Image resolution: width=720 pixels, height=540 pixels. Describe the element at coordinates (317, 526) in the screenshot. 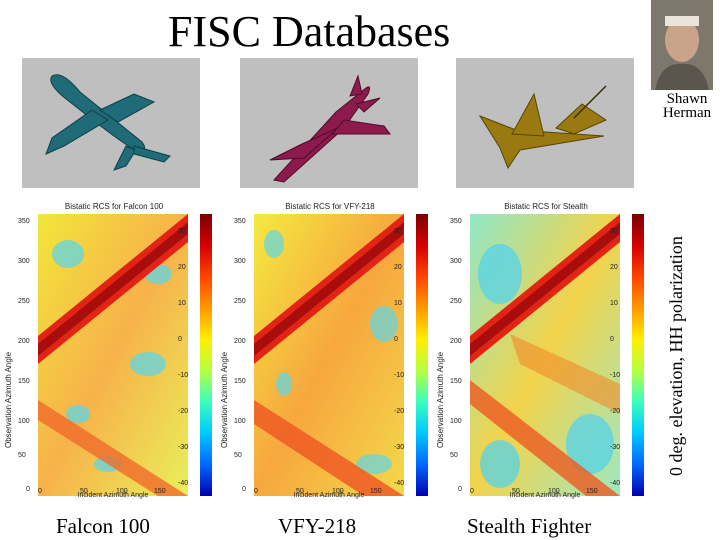

I see `caption-vfy218: VFY-218` at that location.